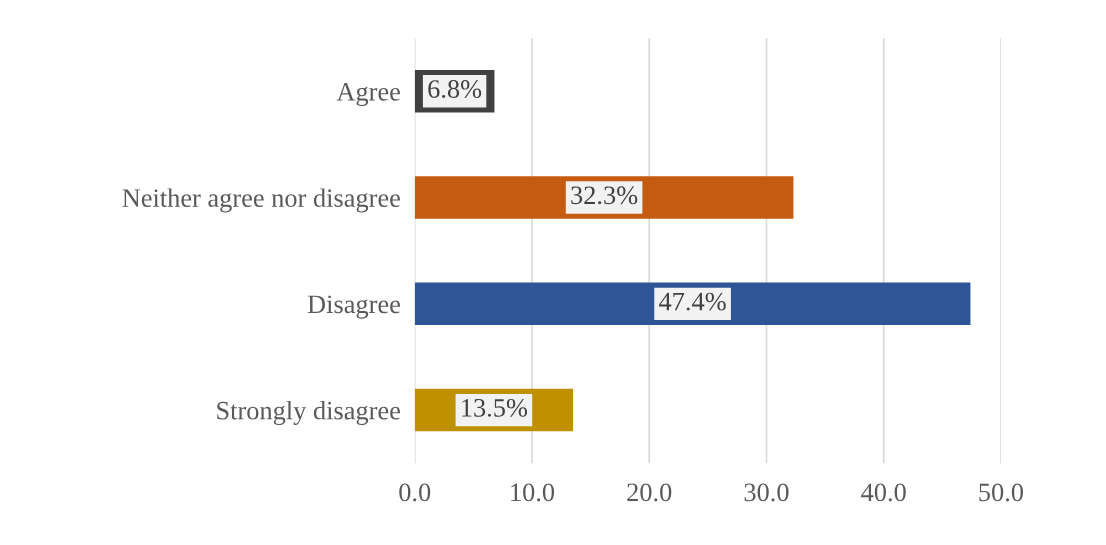  I want to click on x-tick-label: 30.0, so click(766, 492).